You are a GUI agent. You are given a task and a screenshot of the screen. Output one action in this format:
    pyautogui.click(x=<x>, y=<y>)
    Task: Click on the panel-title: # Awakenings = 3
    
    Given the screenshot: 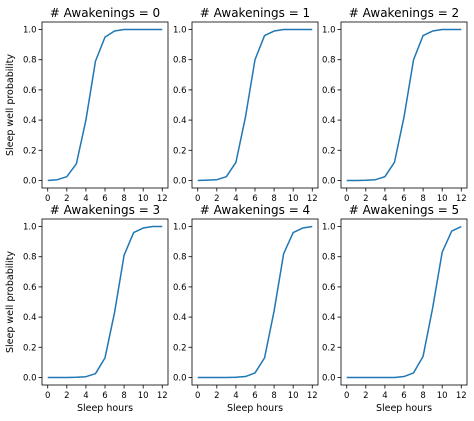 What is the action you would take?
    pyautogui.click(x=105, y=210)
    